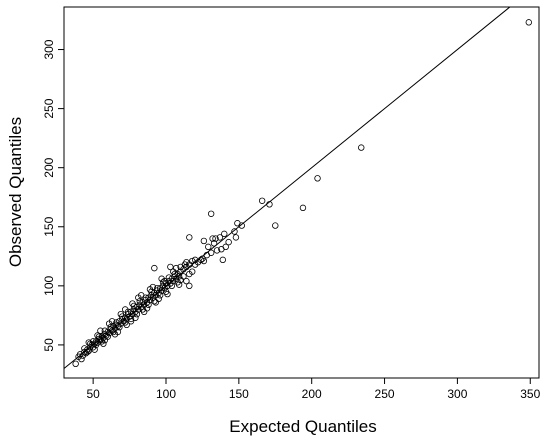  I want to click on x-tick-label: 100, so click(166, 394).